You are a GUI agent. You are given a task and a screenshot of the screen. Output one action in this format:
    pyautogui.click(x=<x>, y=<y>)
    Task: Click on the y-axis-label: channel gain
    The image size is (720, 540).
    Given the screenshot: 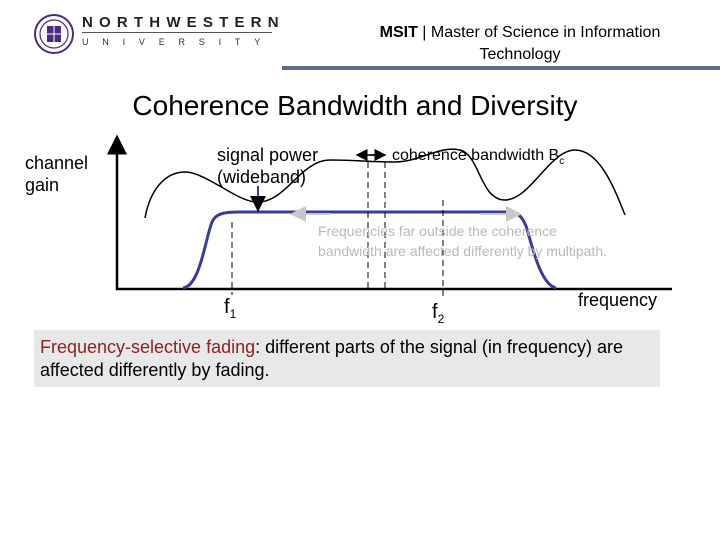 What is the action you would take?
    pyautogui.click(x=57, y=174)
    